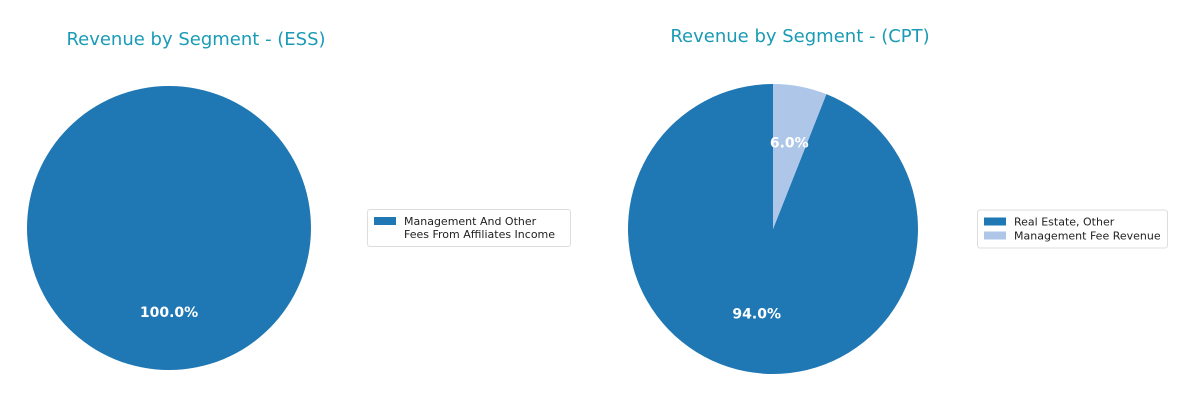  Describe the element at coordinates (1087, 236) in the screenshot. I see `legend-label: Management Fee Revenue` at that location.